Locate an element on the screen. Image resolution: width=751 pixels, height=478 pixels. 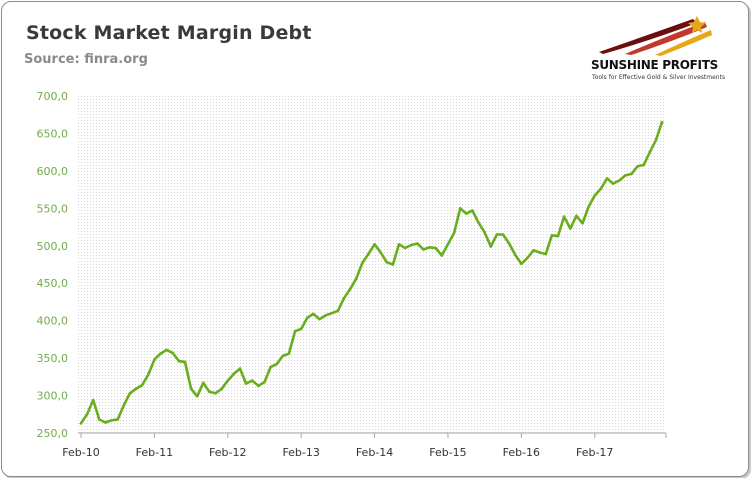
y-tick-label: 350,0 is located at coordinates (53, 358).